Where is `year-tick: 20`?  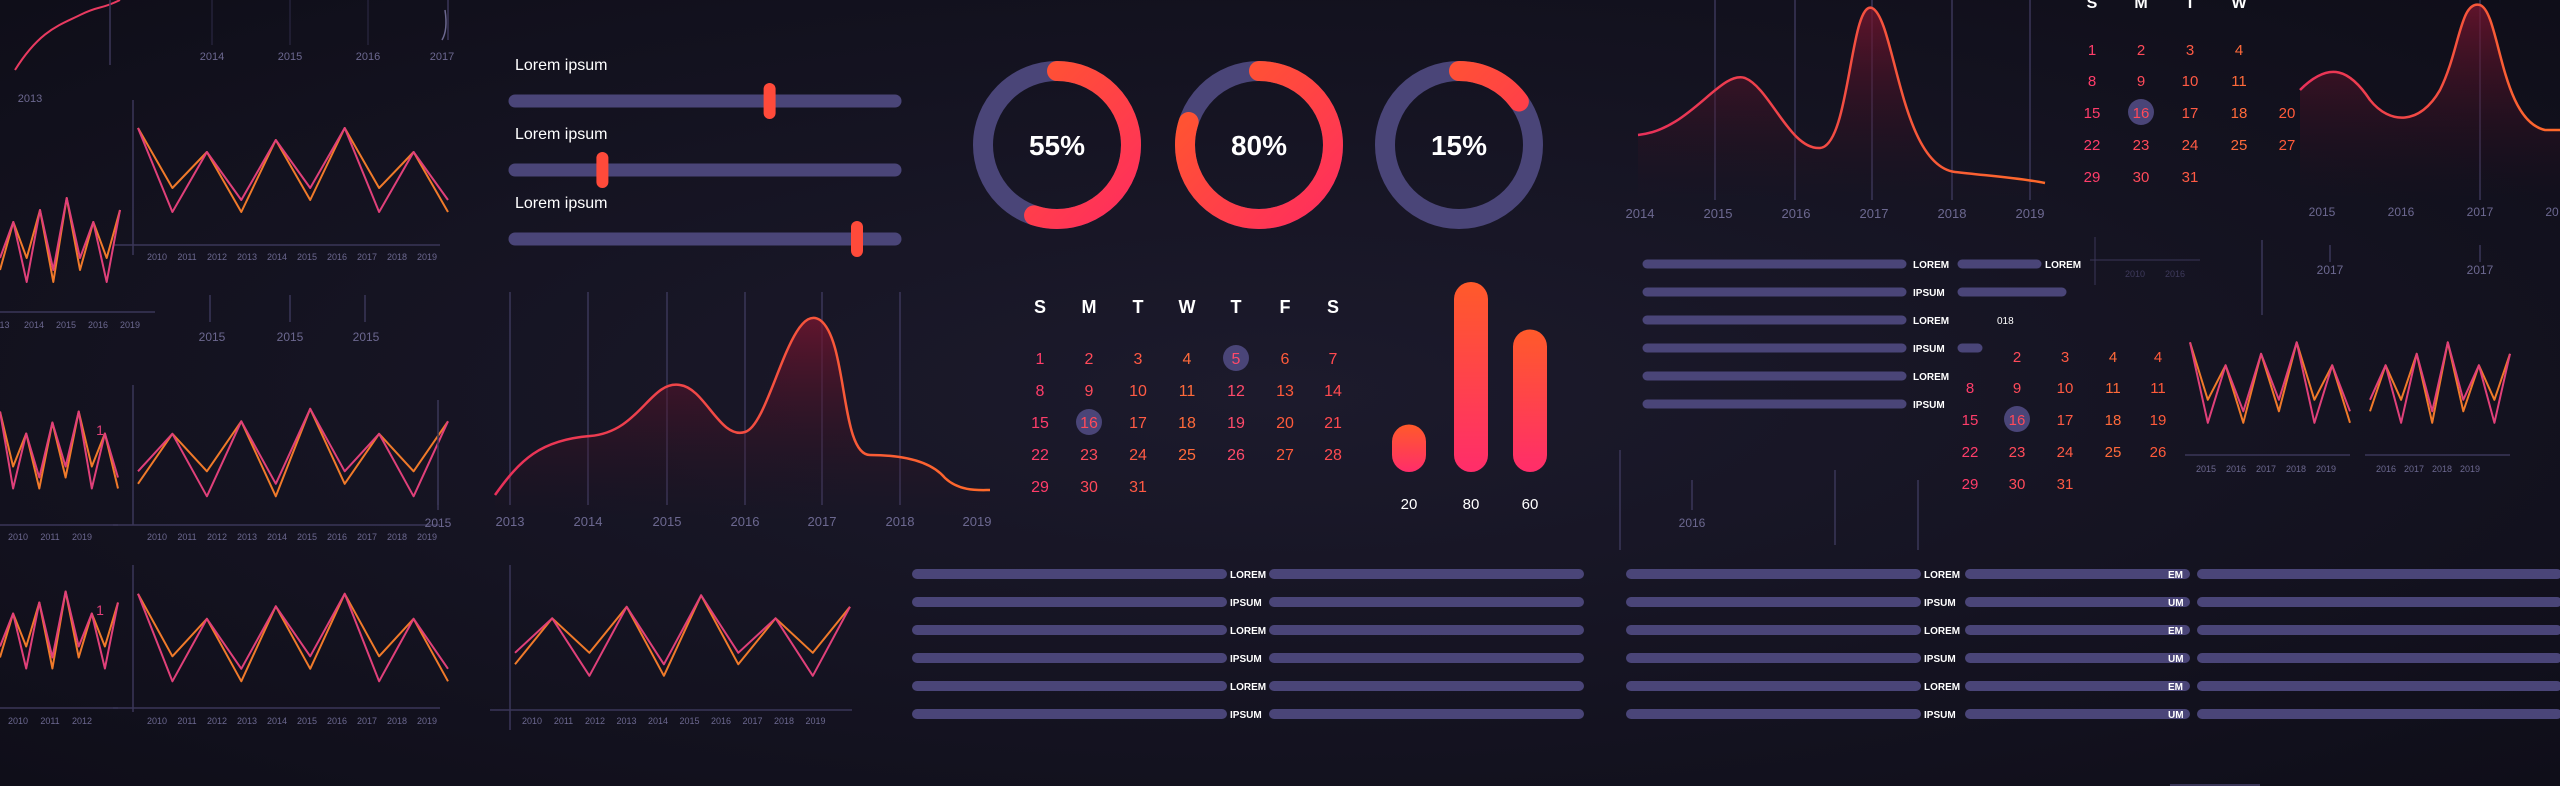
year-tick: 20 is located at coordinates (2552, 212).